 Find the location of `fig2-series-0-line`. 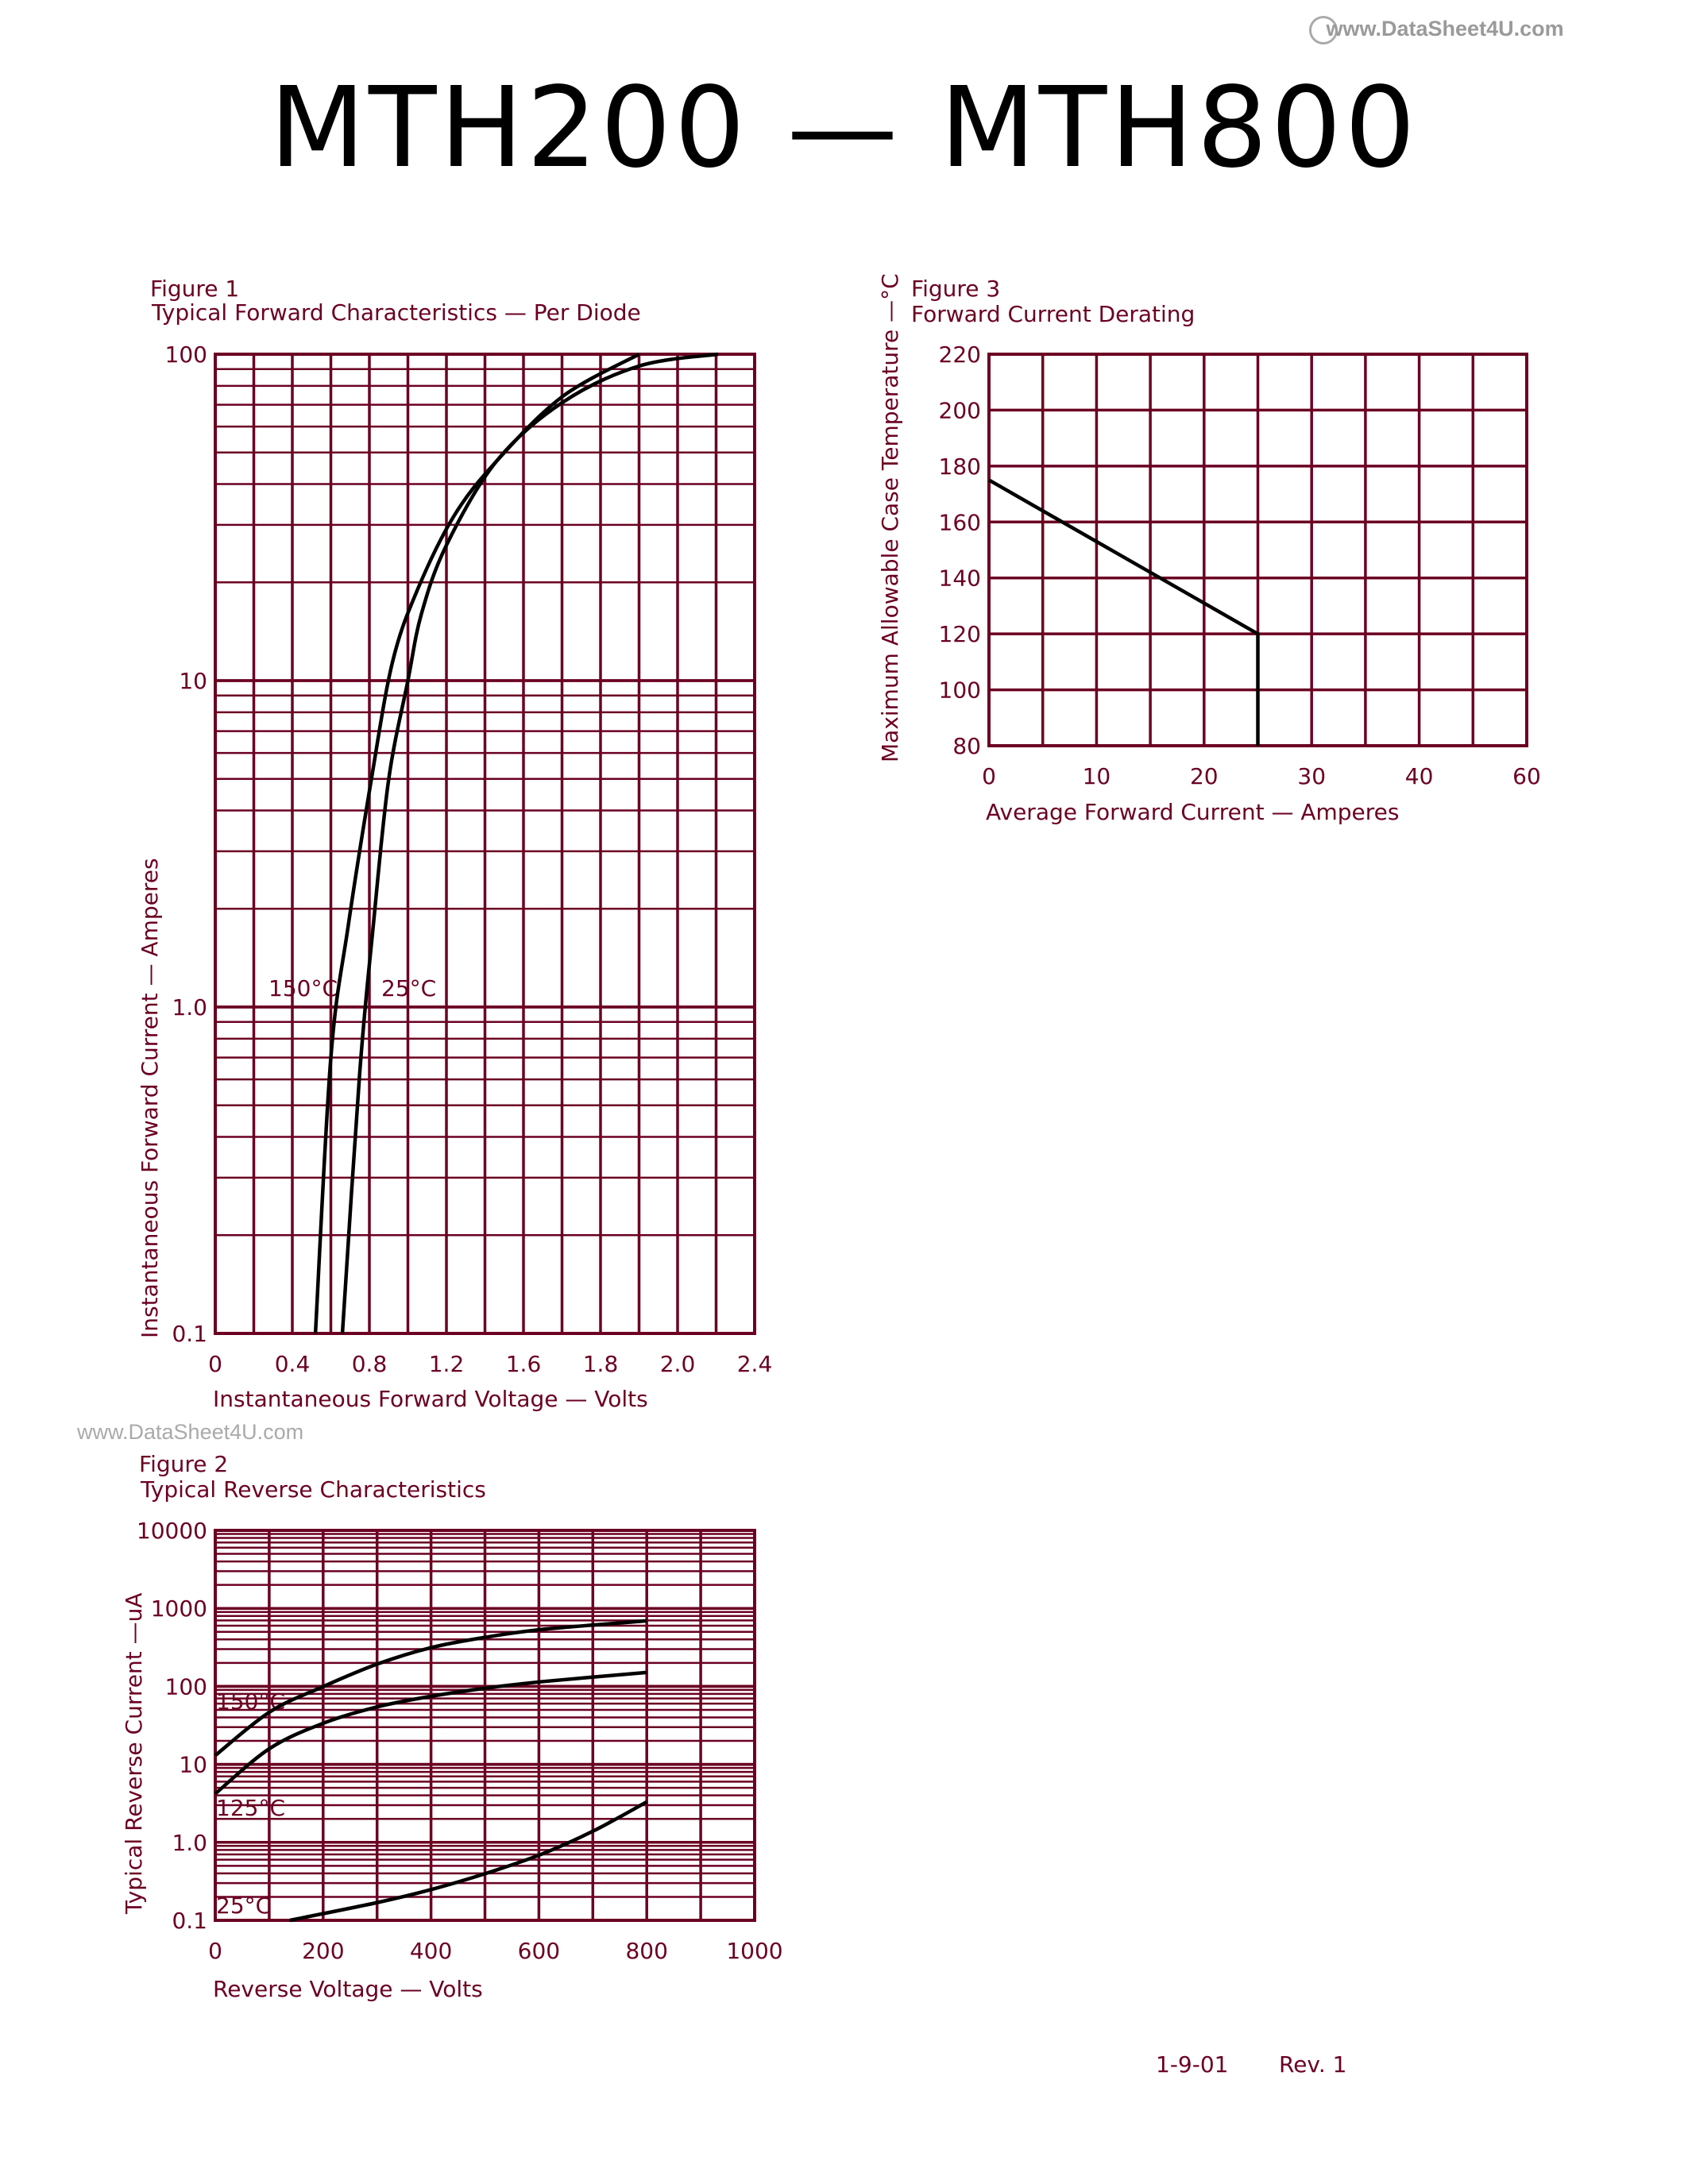

fig2-series-0-line is located at coordinates (431, 1689).